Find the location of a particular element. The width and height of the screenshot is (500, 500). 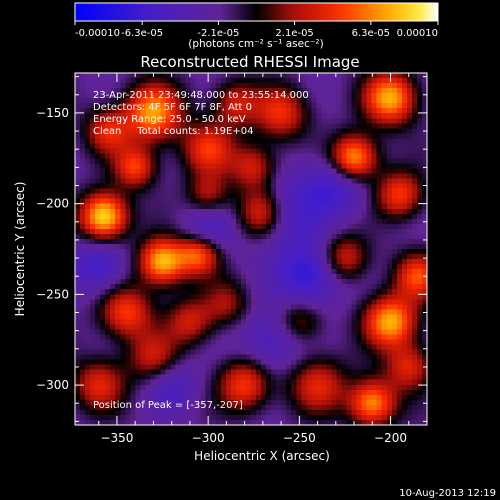

y-tick-label: −150 is located at coordinates (52, 113).